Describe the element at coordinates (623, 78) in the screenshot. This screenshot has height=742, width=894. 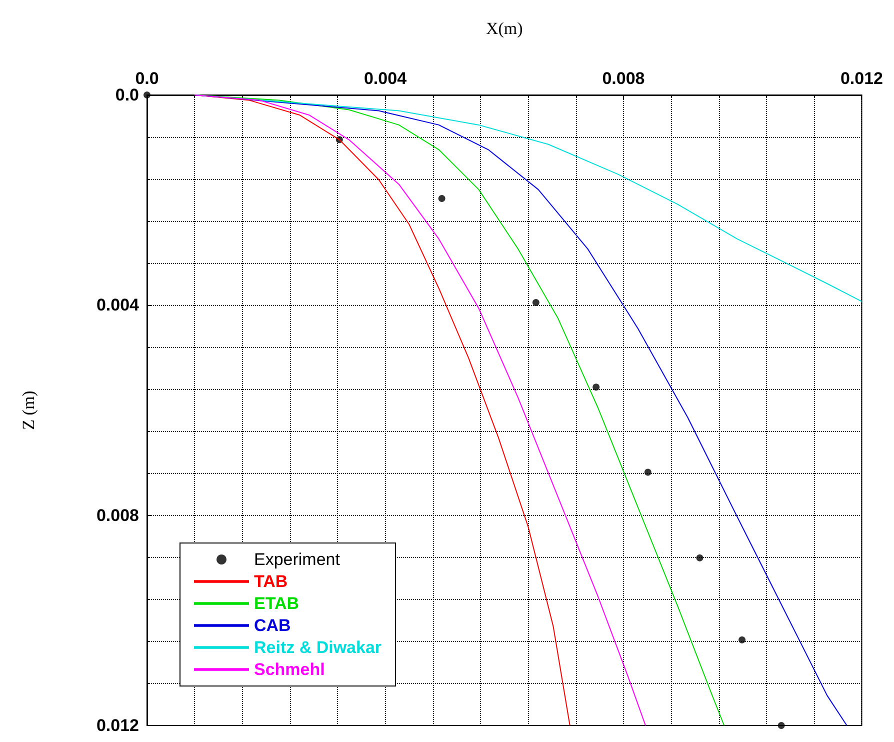
I see `x-tick-label: 0.008` at that location.